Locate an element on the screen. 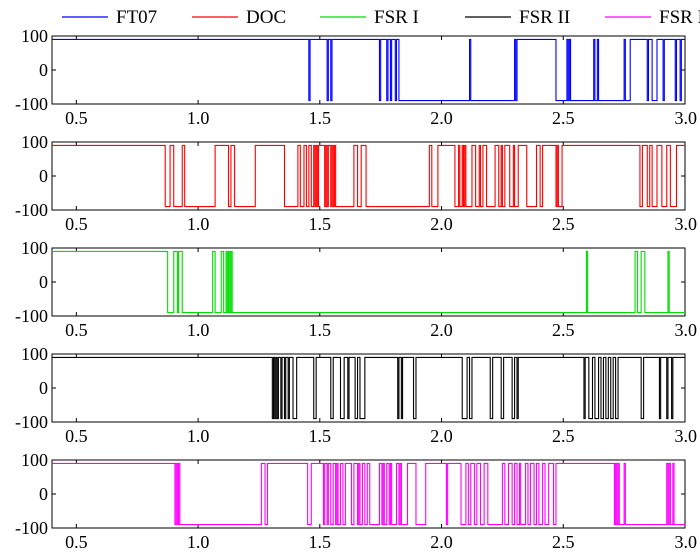  series-line-fsr-i is located at coordinates (368, 282).